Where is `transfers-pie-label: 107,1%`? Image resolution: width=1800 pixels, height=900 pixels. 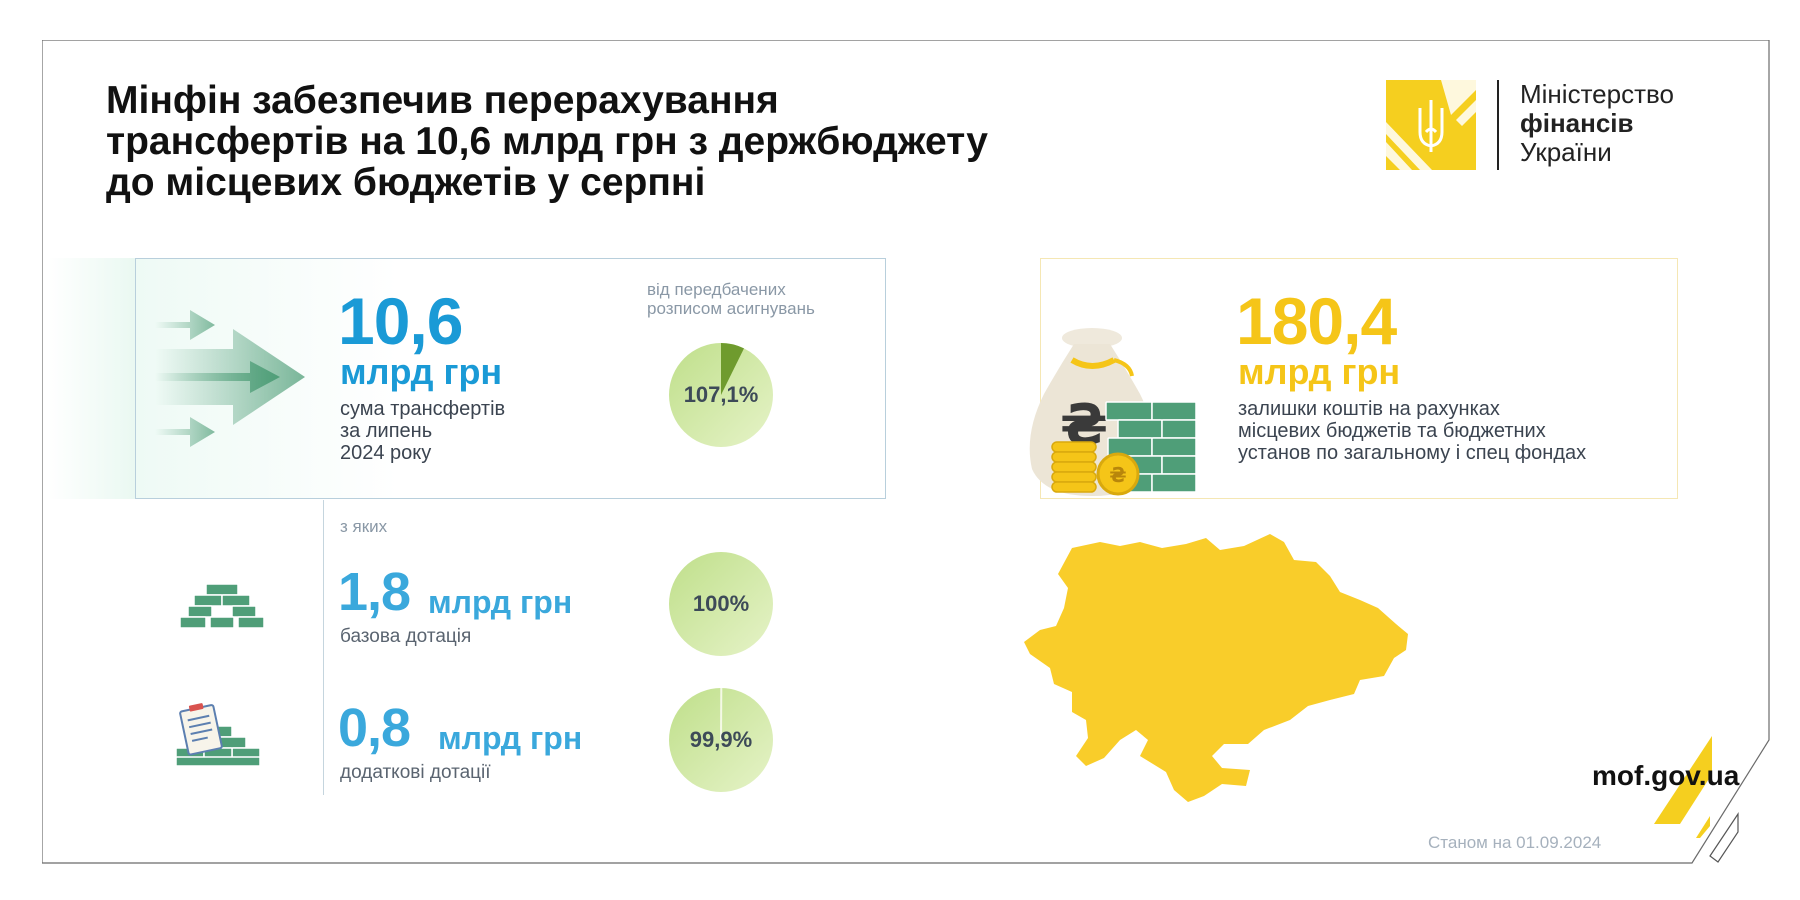 transfers-pie-label: 107,1% is located at coordinates (721, 394).